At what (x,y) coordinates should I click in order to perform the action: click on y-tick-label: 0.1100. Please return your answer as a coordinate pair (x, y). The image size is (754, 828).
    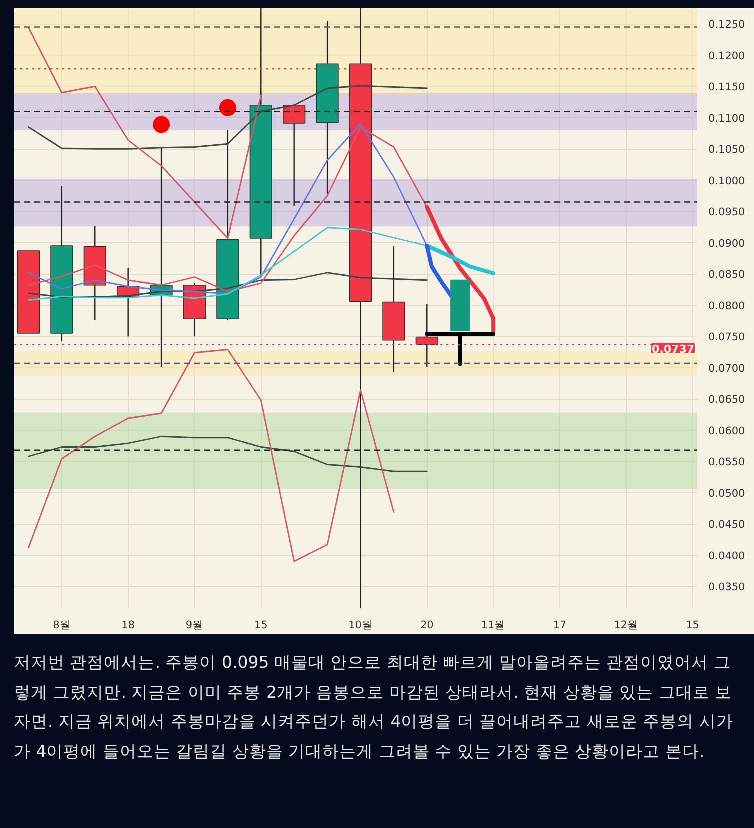
    Looking at the image, I should click on (727, 118).